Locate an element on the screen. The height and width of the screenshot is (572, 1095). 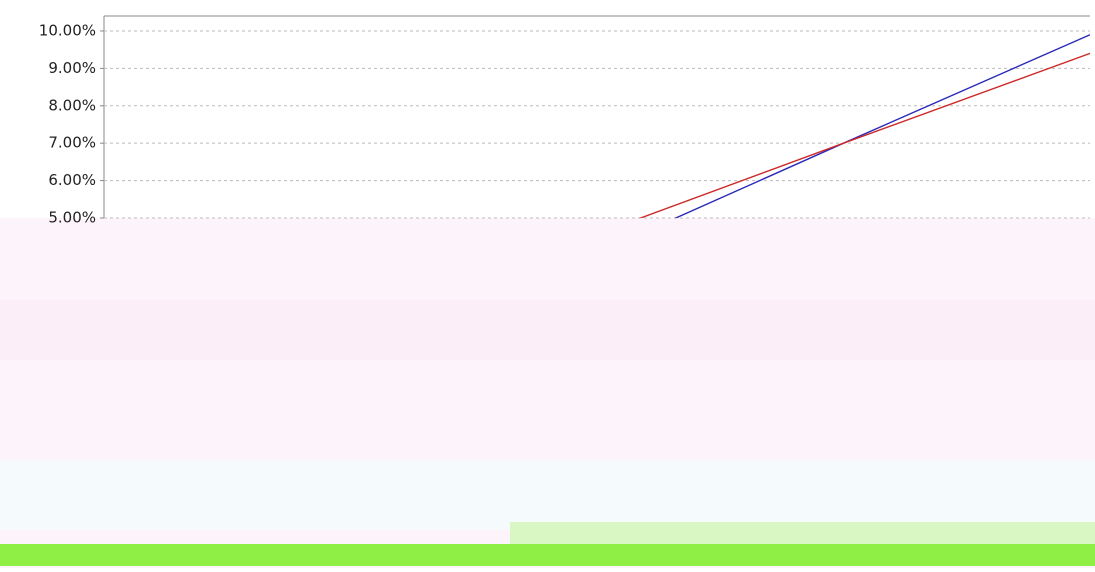
y-tick-label: 5.00% is located at coordinates (72, 218).